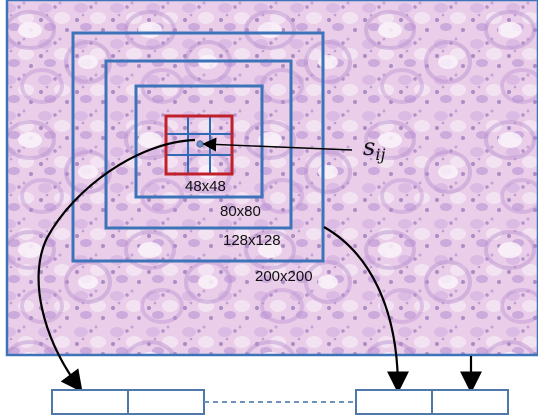  I want to click on scale-label-80x80: 80x80, so click(240, 211).